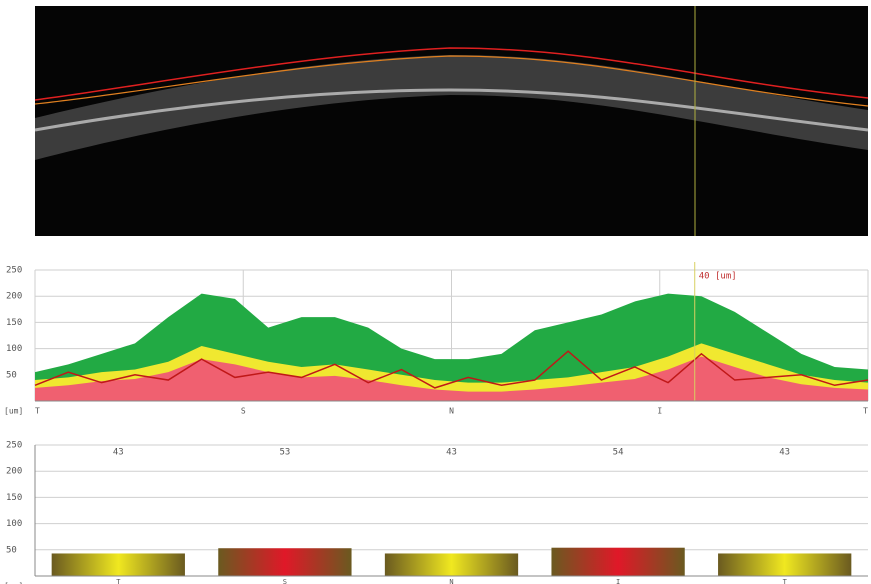 The image size is (871, 584). What do you see at coordinates (451, 81) in the screenshot?
I see `rnfl-line` at bounding box center [451, 81].